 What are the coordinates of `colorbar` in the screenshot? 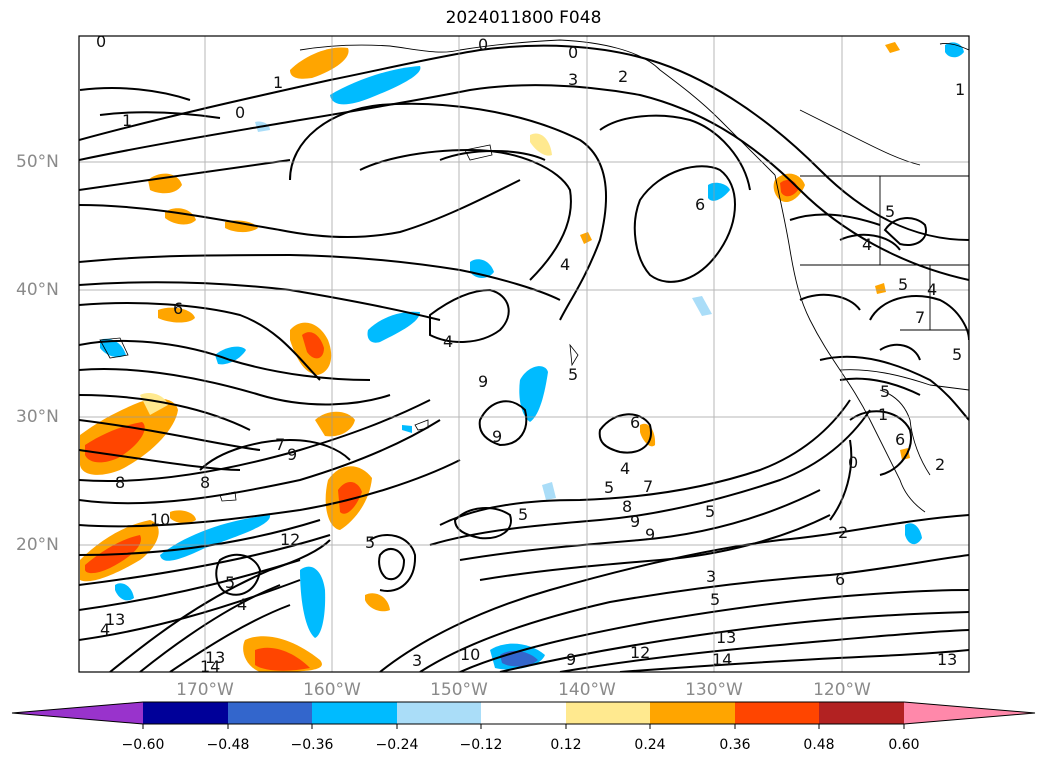 It's located at (523, 715).